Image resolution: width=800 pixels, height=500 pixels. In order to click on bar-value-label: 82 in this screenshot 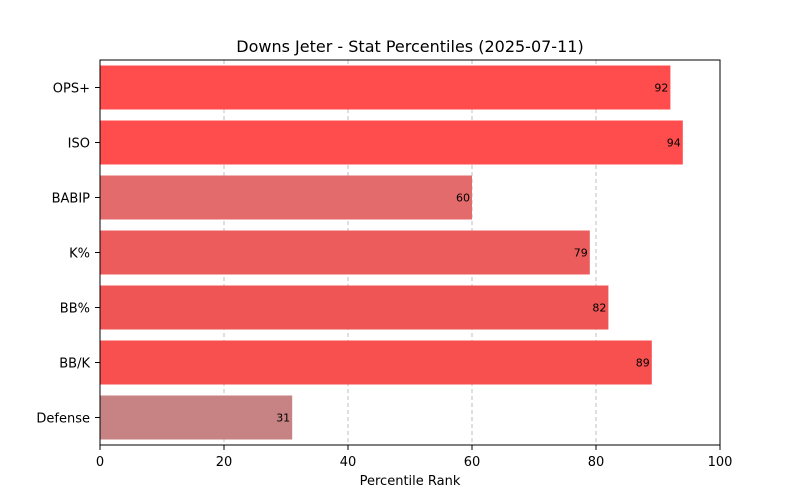, I will do `click(599, 308)`.